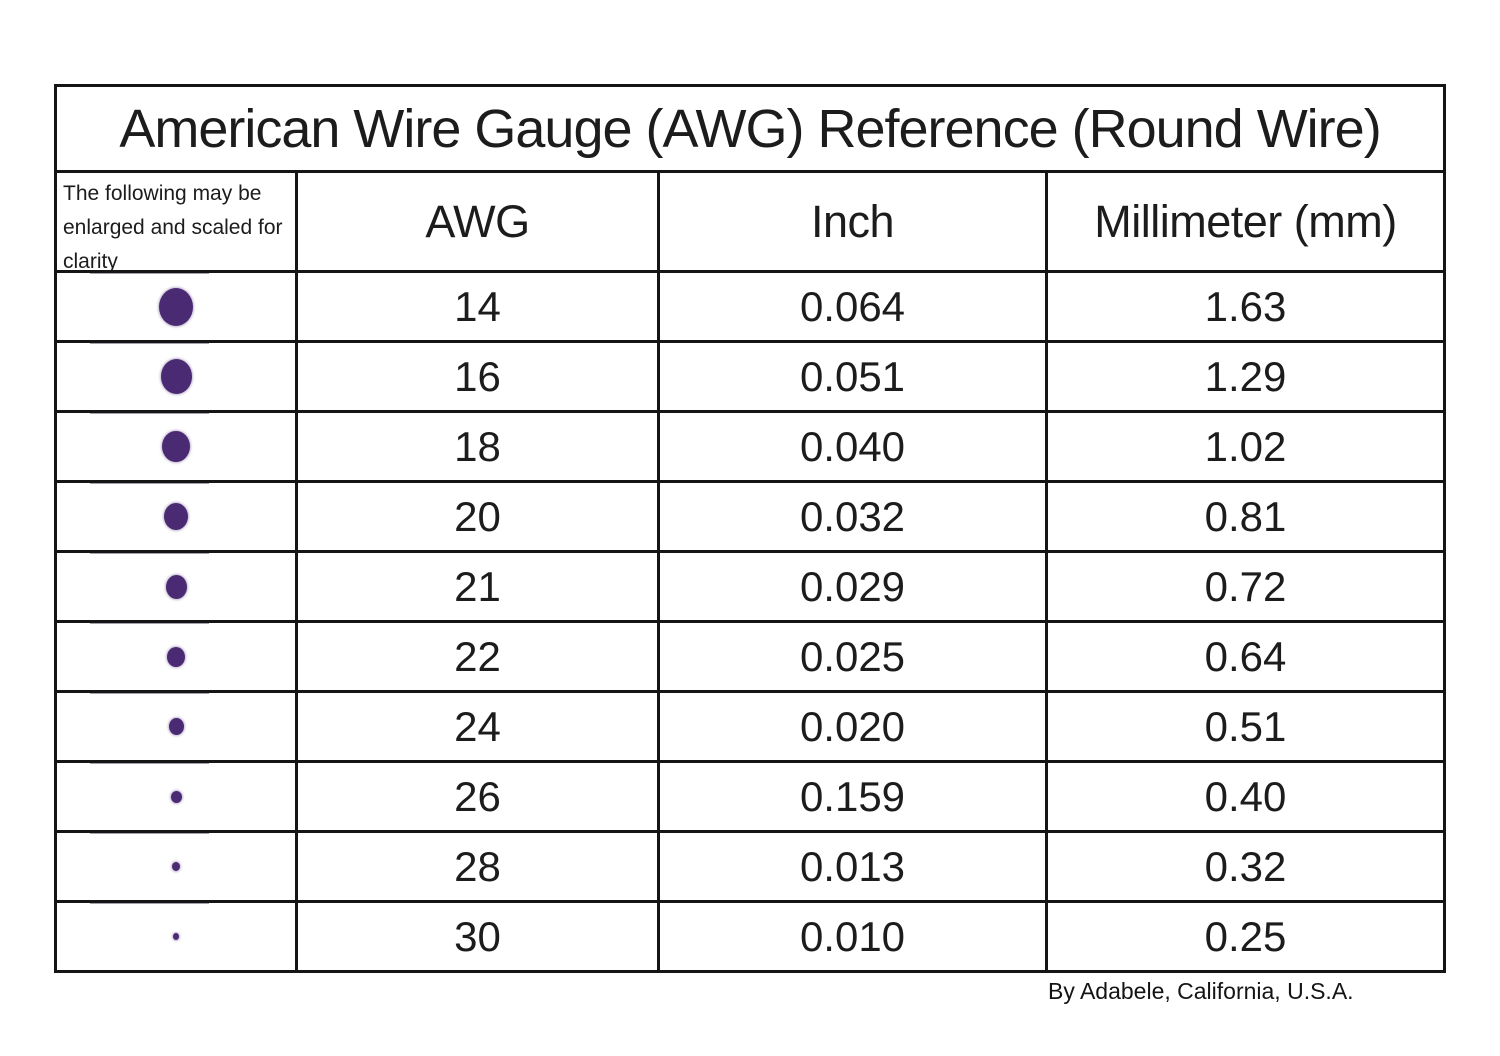 Image resolution: width=1500 pixels, height=1056 pixels. What do you see at coordinates (1244, 376) in the screenshot?
I see `mm-value: 1.29` at bounding box center [1244, 376].